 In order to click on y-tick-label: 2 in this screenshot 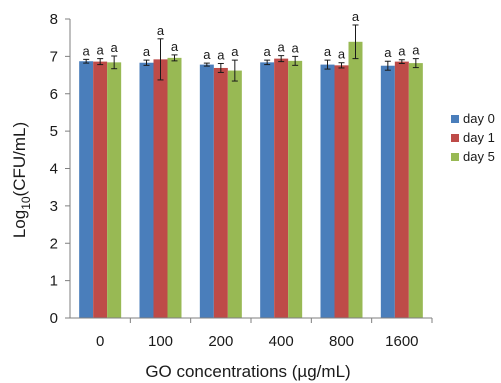, I will do `click(54, 243)`.